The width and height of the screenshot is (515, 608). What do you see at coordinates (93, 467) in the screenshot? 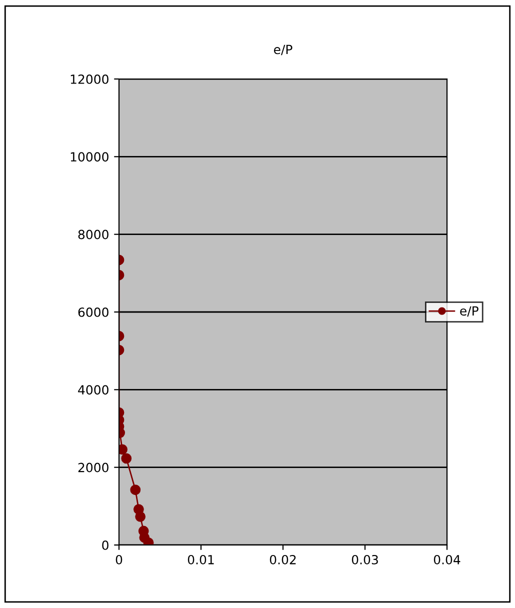
I see `y-tick-label: 2000` at bounding box center [93, 467].